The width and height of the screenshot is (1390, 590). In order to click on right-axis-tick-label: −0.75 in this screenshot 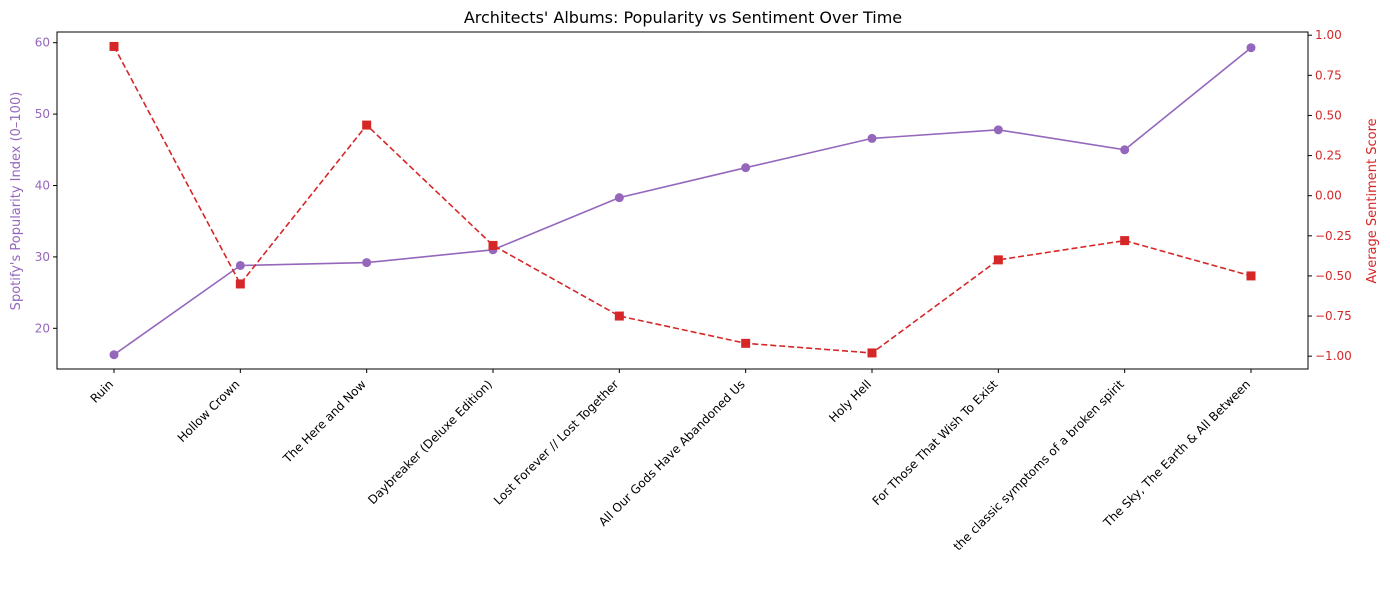, I will do `click(1333, 316)`.